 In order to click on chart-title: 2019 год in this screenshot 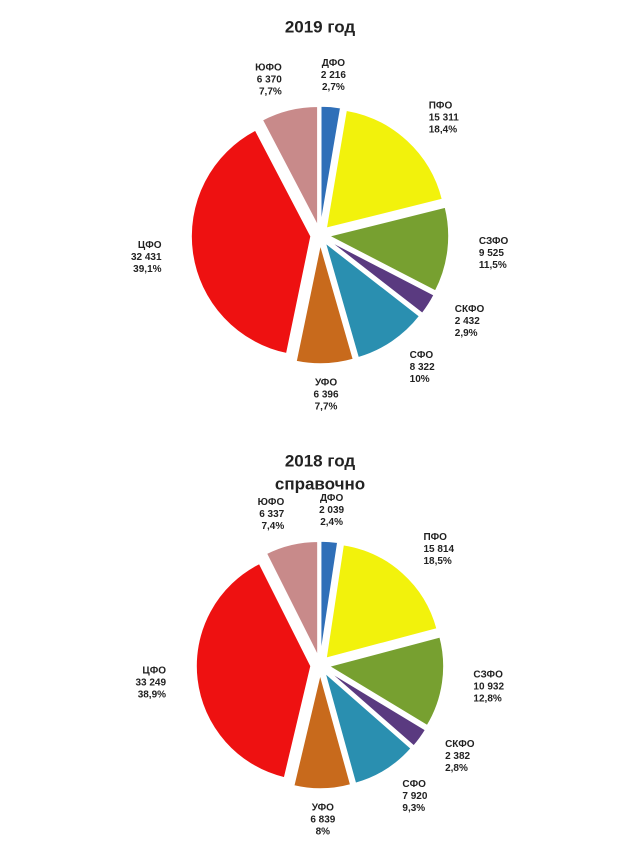, I will do `click(320, 26)`.